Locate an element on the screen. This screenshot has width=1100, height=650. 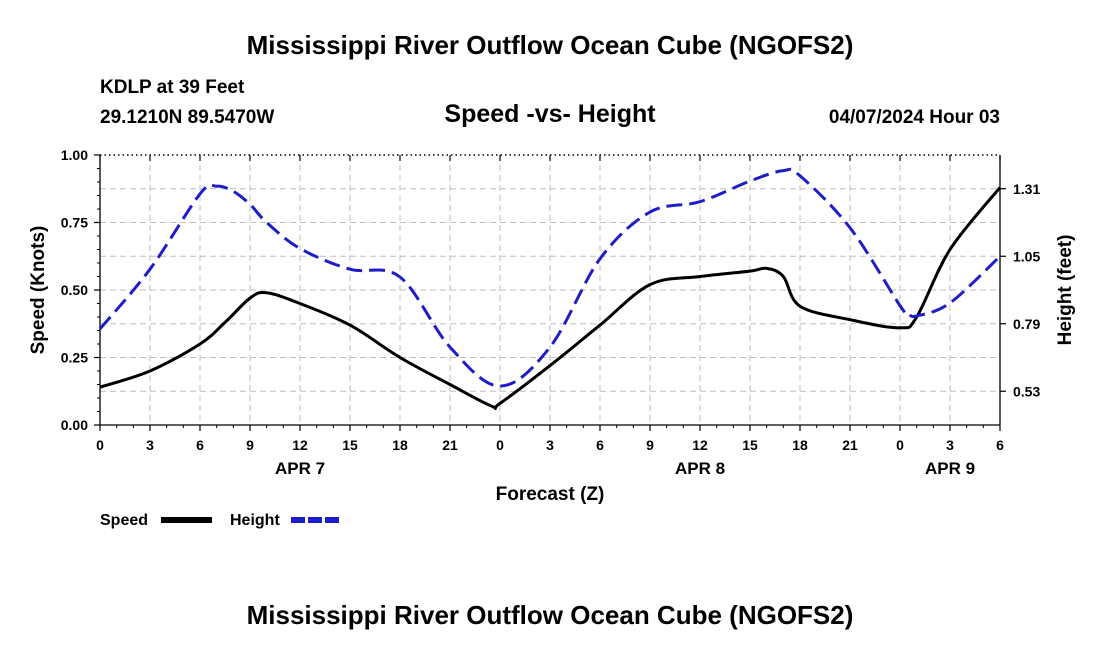
y-tick-label: 0.00 is located at coordinates (74, 425).